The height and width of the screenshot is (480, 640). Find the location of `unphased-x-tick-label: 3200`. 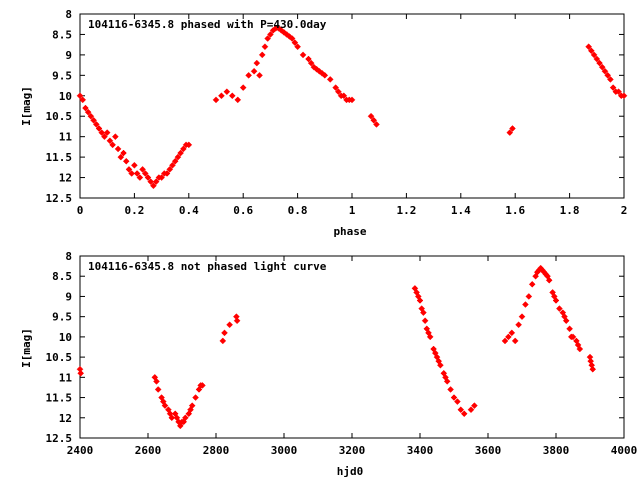

unphased-x-tick-label: 3200 is located at coordinates (352, 450).